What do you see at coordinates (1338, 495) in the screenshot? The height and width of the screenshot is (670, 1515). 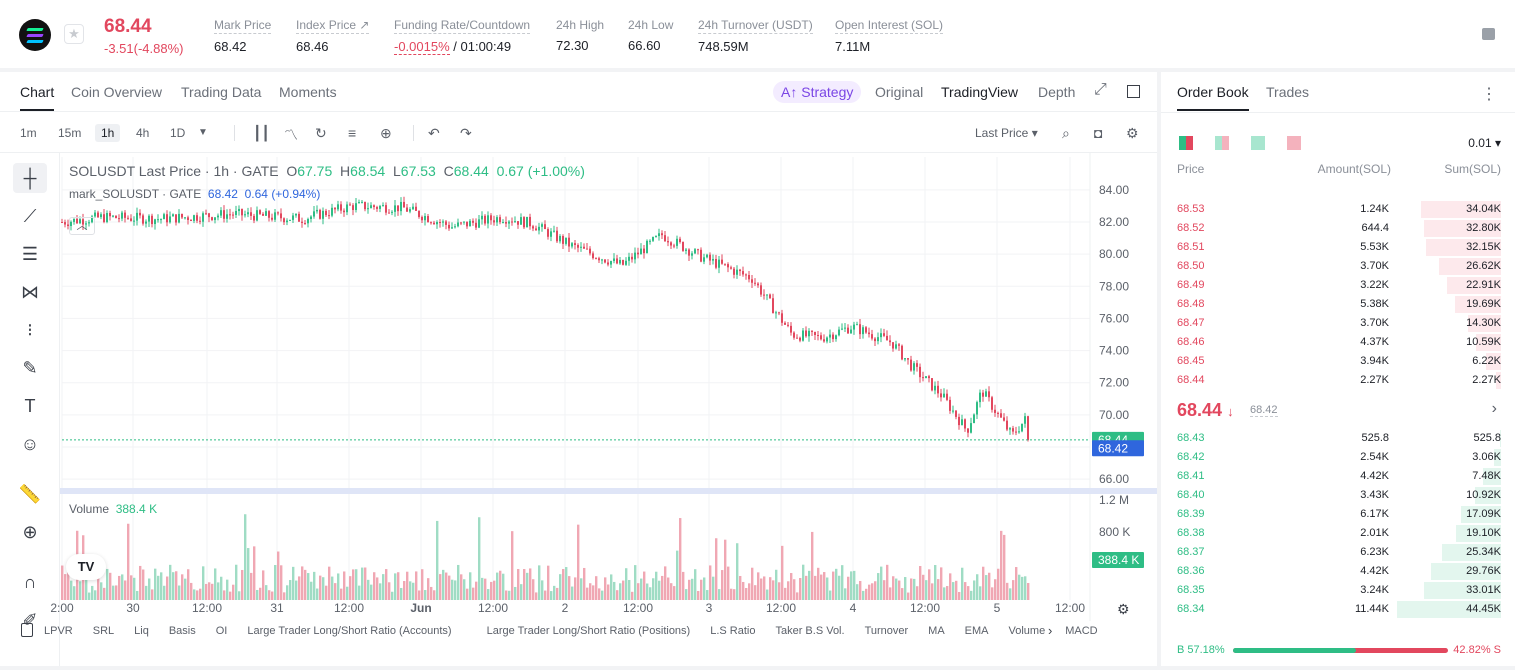 I see `bid-row: 68.40 3.43K 10.92K` at bounding box center [1338, 495].